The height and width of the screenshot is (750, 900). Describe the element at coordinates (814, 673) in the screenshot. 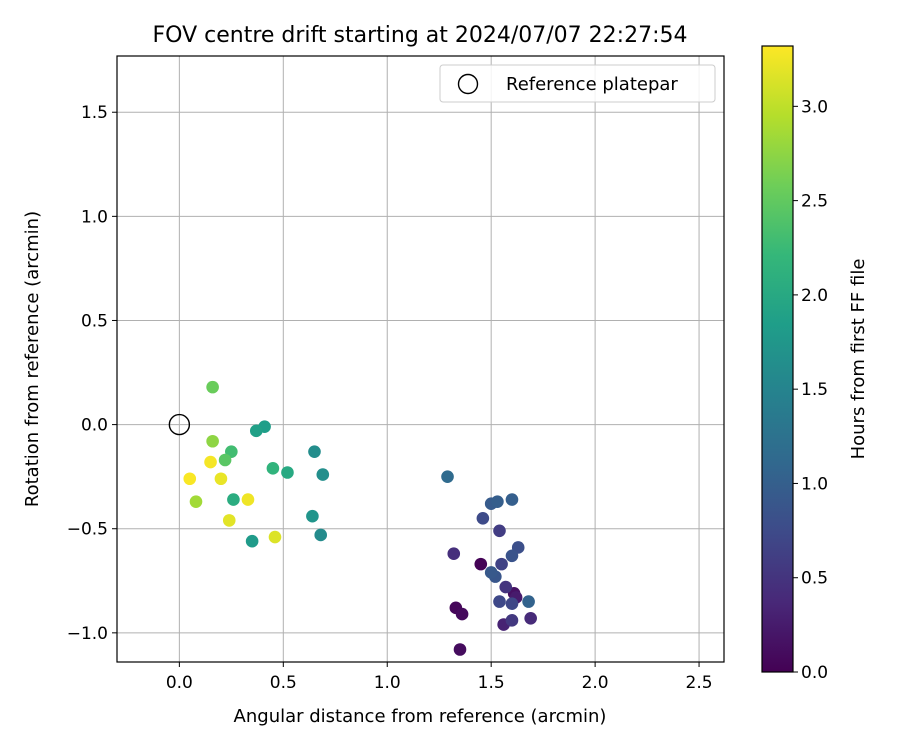

I see `colorbar-tick-label: 0.0` at that location.